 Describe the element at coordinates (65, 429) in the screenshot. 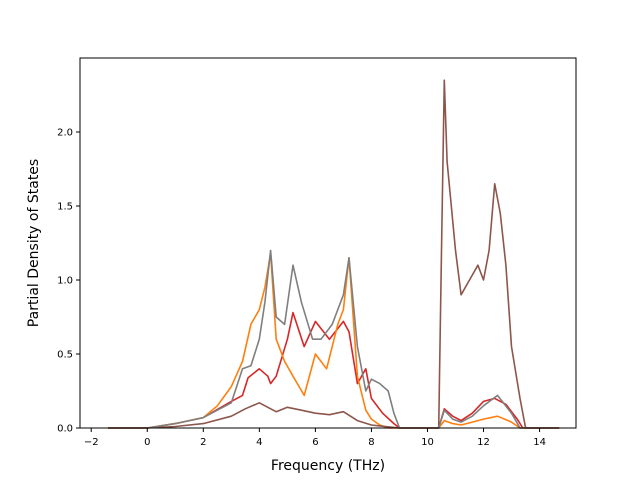

I see `y-tick-label: 0.0` at that location.